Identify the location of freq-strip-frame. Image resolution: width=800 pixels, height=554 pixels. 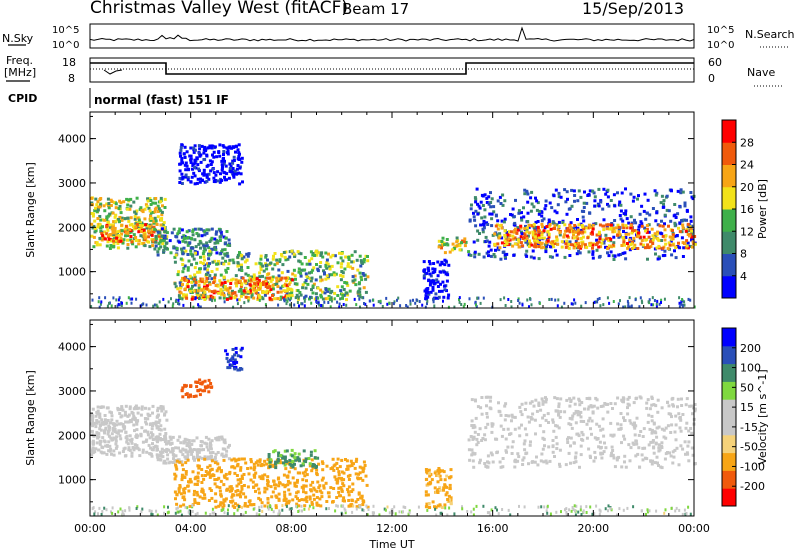
(392, 70).